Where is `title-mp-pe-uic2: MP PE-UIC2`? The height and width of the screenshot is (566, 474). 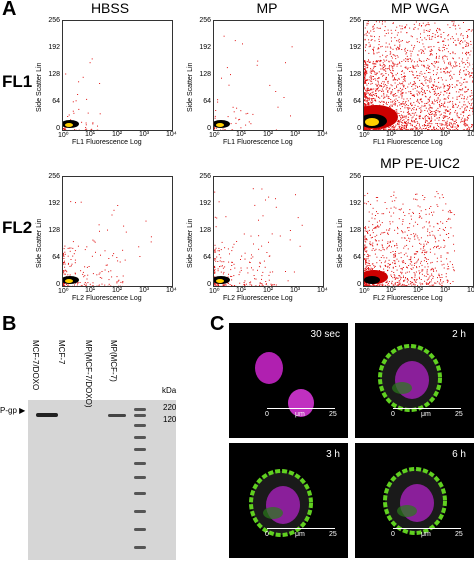 title-mp-pe-uic2: MP PE-UIC2 is located at coordinates (420, 163).